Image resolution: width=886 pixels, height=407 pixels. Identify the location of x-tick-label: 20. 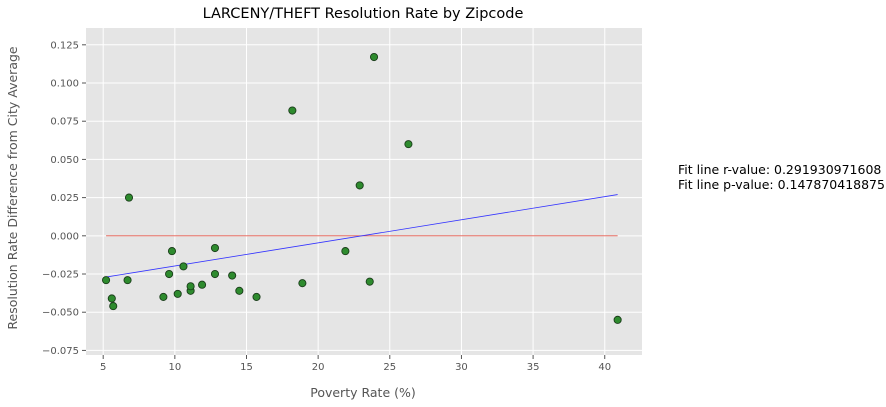
(318, 367).